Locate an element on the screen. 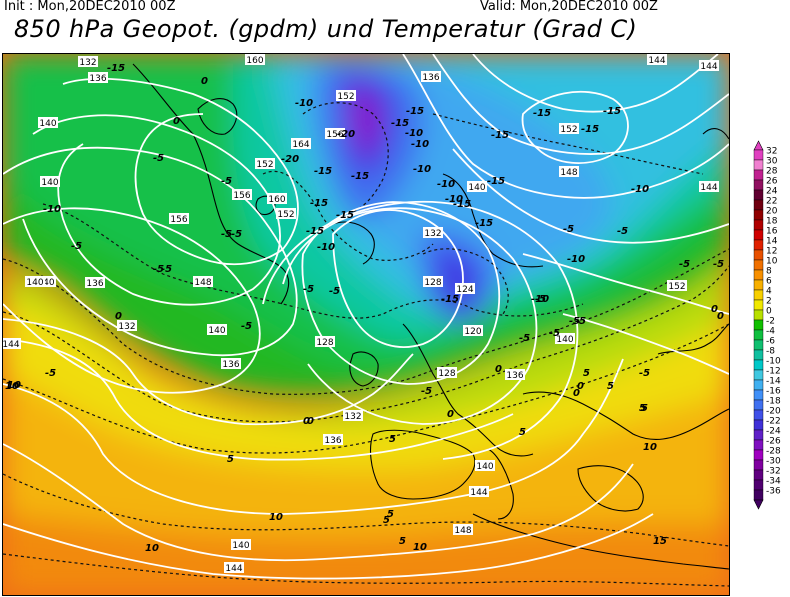  legend-label: 16 is located at coordinates (772, 232).